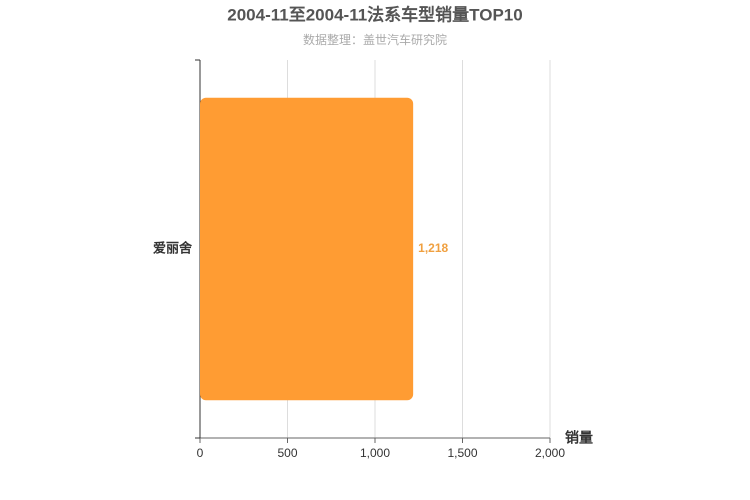 This screenshot has height=500, width=750. I want to click on y-tick-label: 爱丽舍, so click(173, 247).